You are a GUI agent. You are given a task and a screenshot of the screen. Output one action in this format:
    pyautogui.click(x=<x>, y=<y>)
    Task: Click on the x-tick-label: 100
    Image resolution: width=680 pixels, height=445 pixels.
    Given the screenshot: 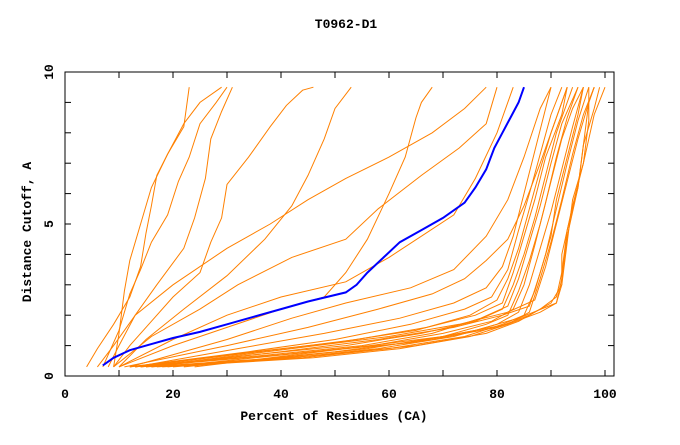 What is the action you would take?
    pyautogui.click(x=605, y=394)
    